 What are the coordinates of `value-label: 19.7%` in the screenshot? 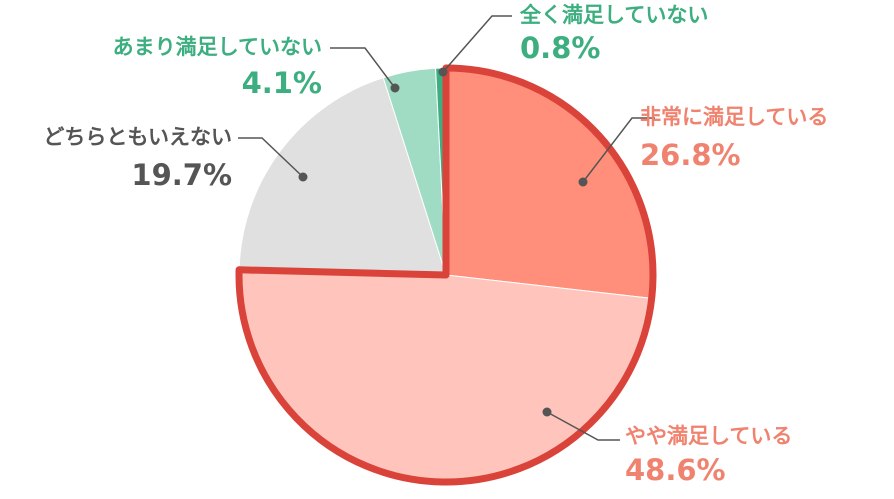 It's located at (181, 175).